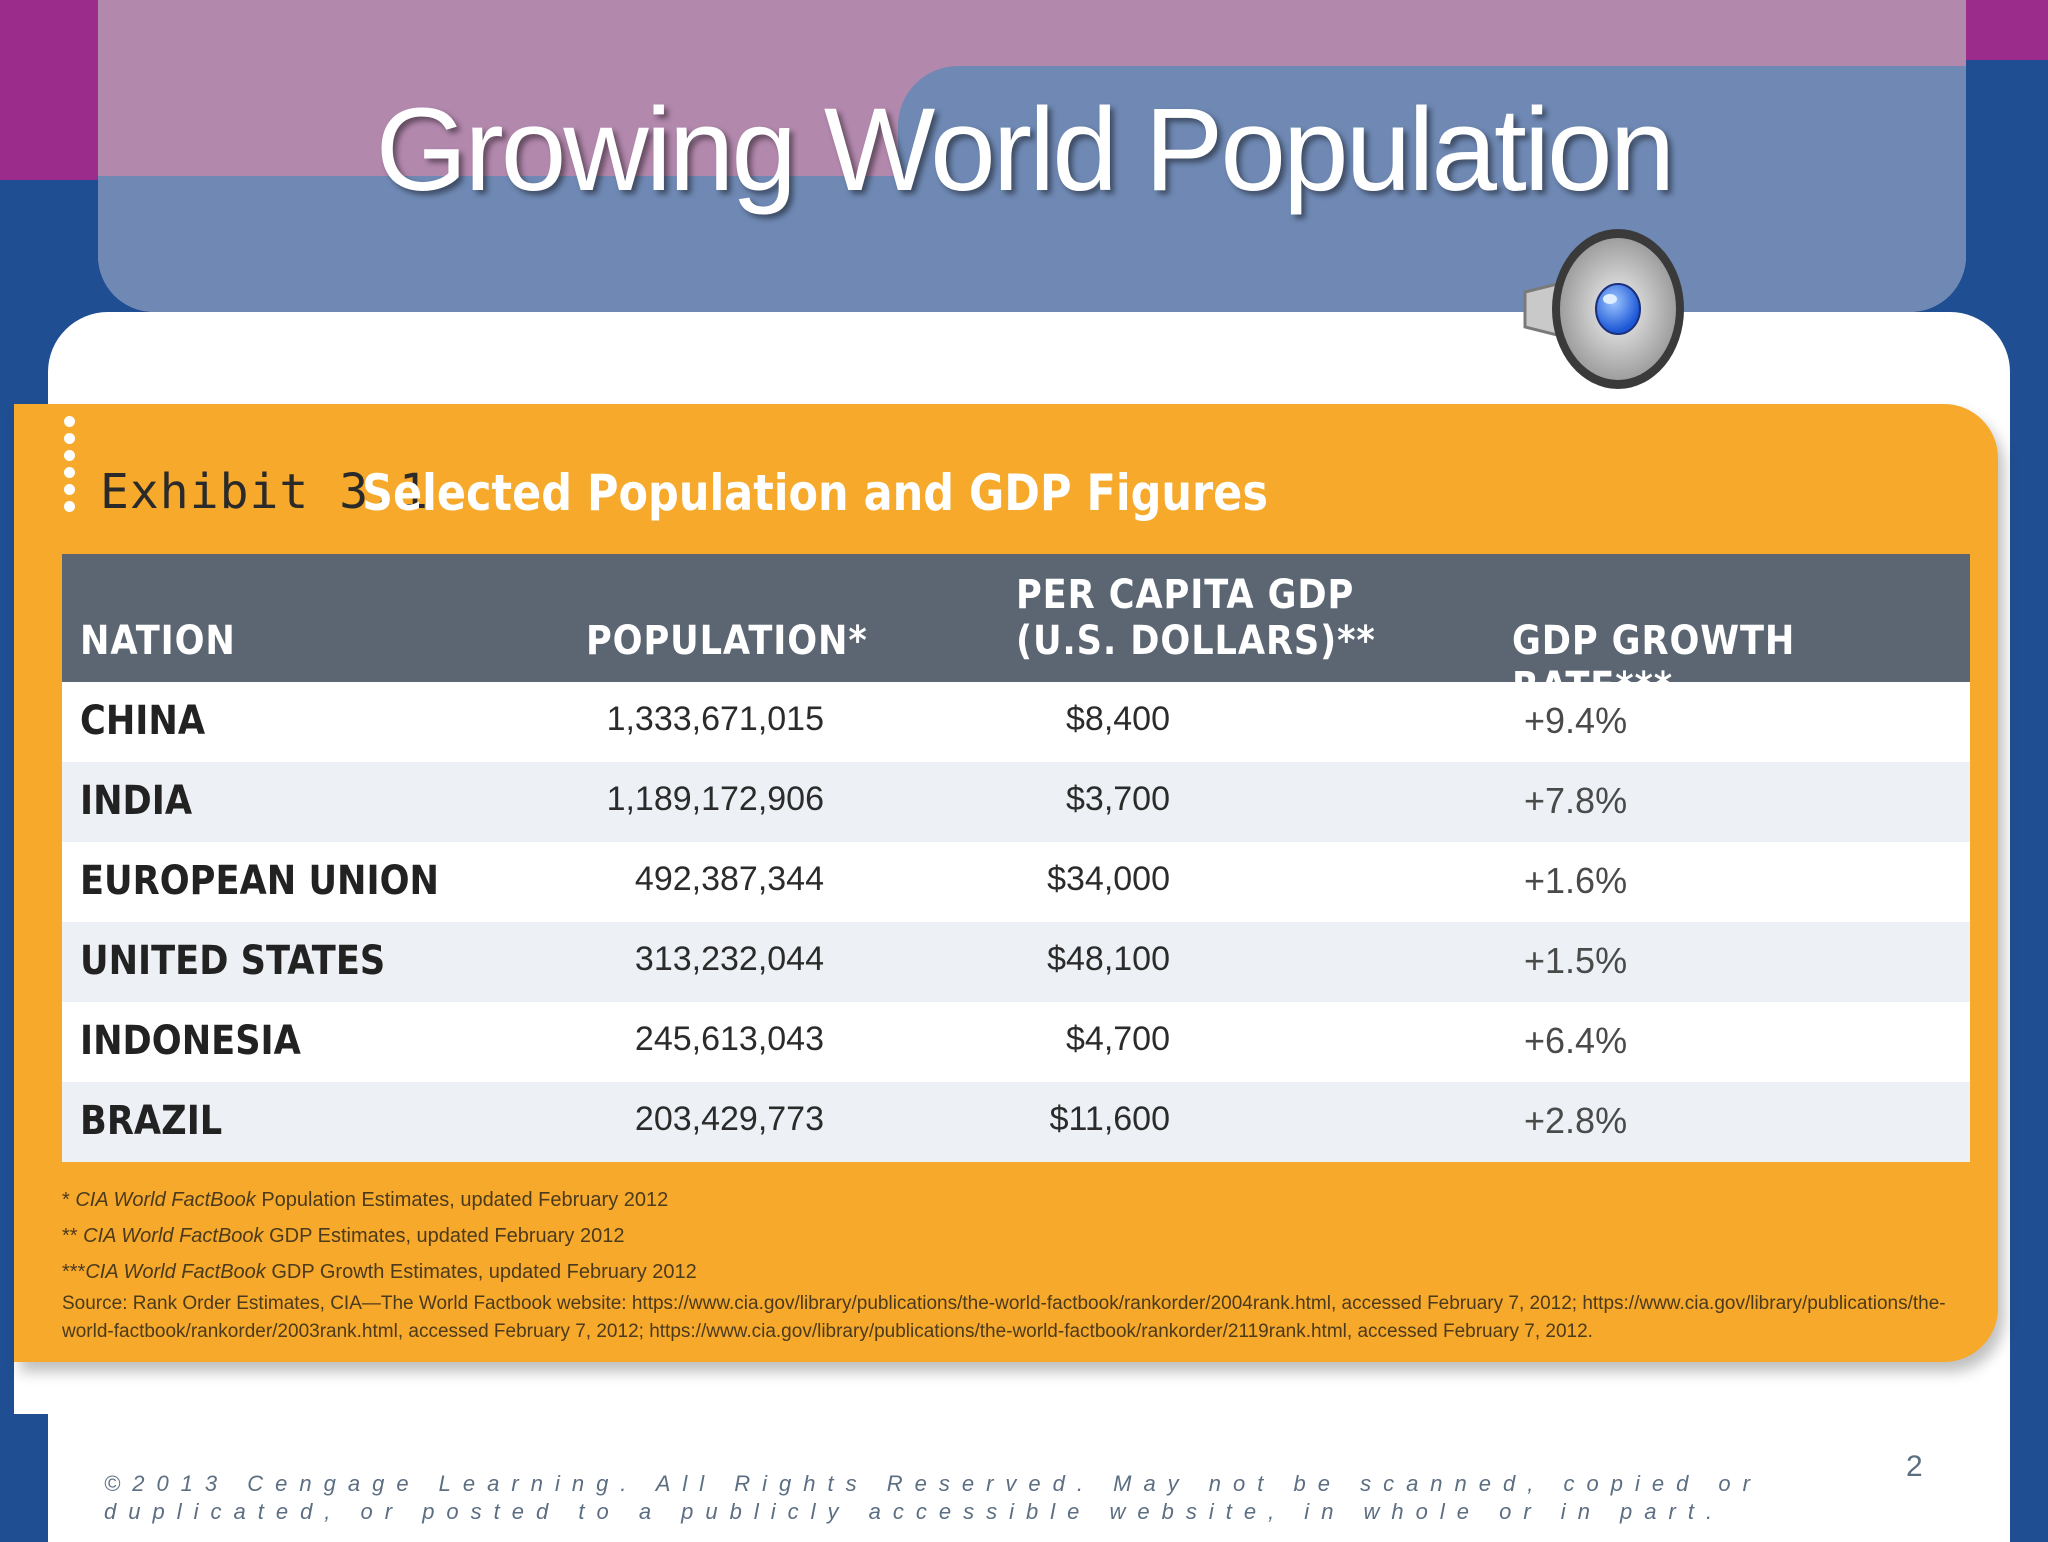  What do you see at coordinates (233, 961) in the screenshot?
I see `nation-cell: UNITED STATES` at bounding box center [233, 961].